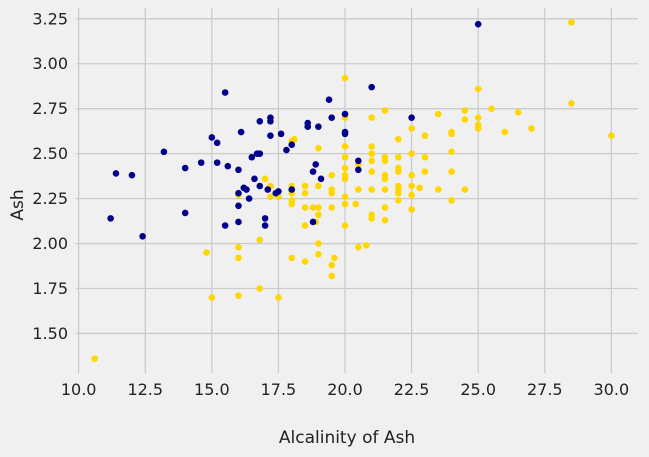  What do you see at coordinates (478, 389) in the screenshot?
I see `x-tick-label: 25.0` at bounding box center [478, 389].